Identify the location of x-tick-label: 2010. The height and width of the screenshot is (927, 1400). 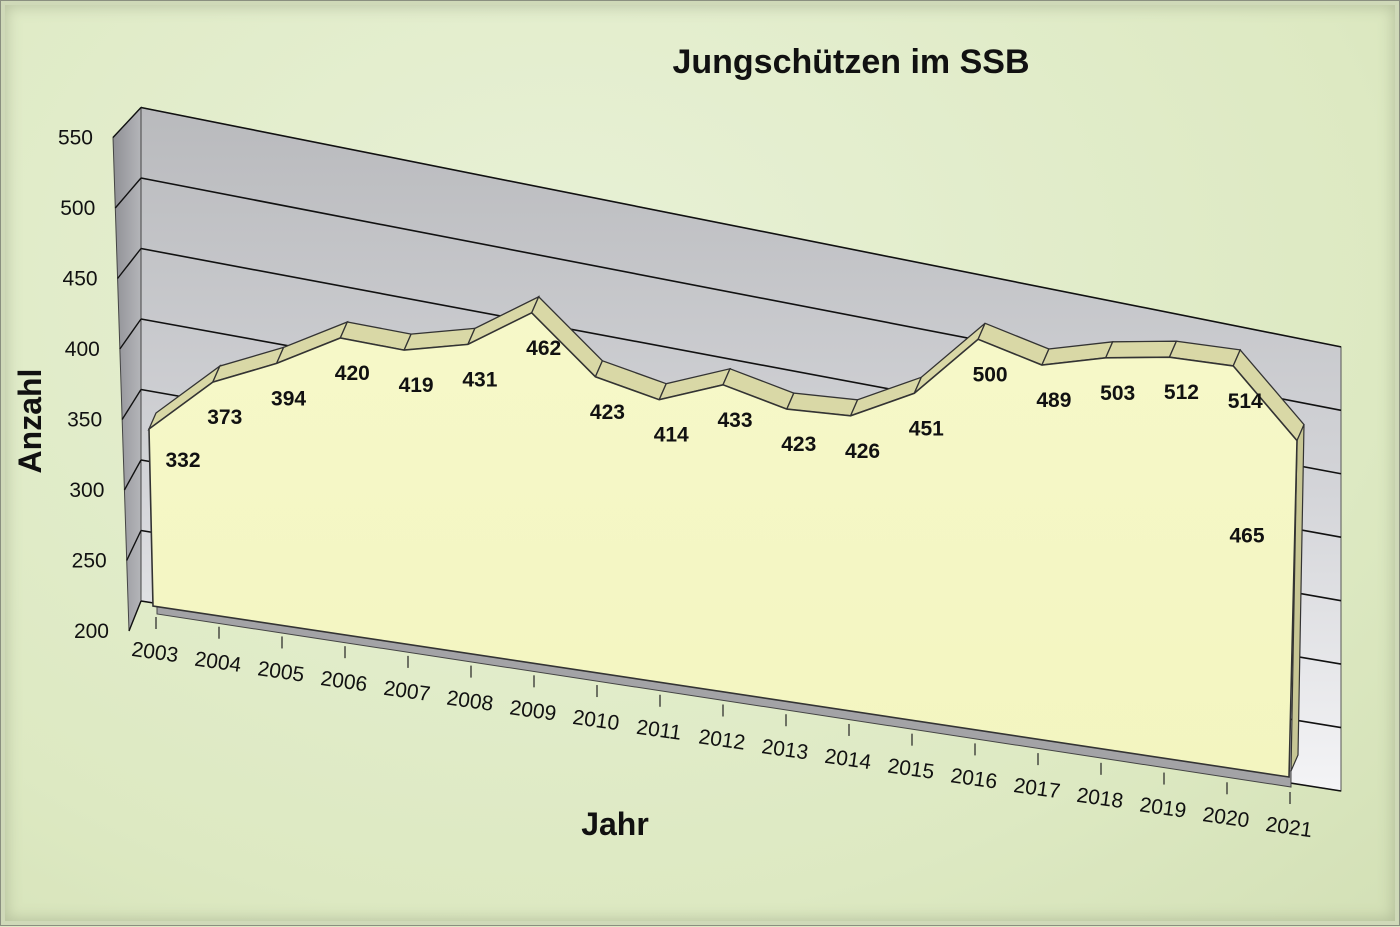
(595, 720).